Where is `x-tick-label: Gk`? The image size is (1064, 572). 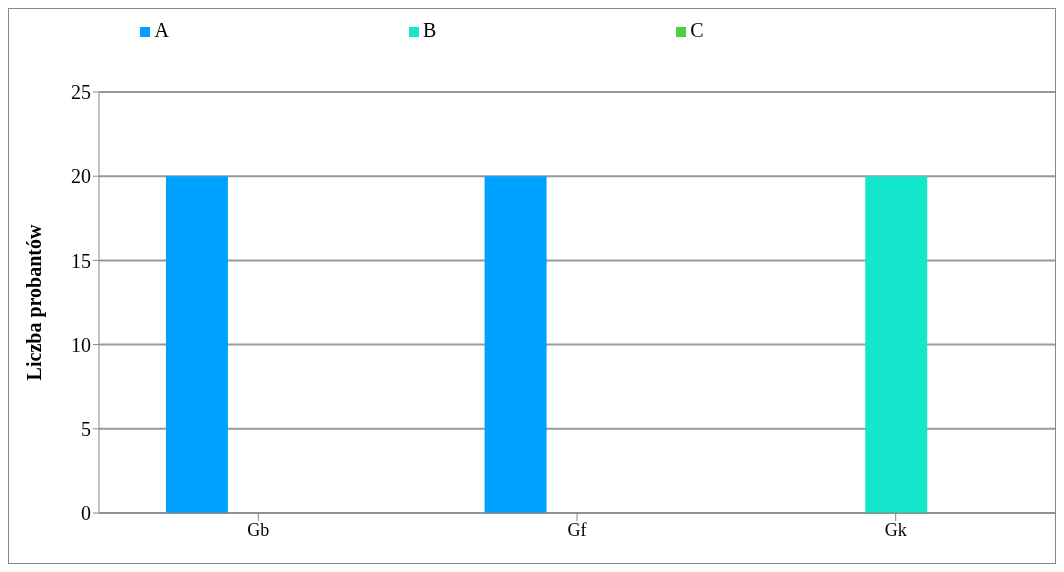
x-tick-label: Gk is located at coordinates (895, 529).